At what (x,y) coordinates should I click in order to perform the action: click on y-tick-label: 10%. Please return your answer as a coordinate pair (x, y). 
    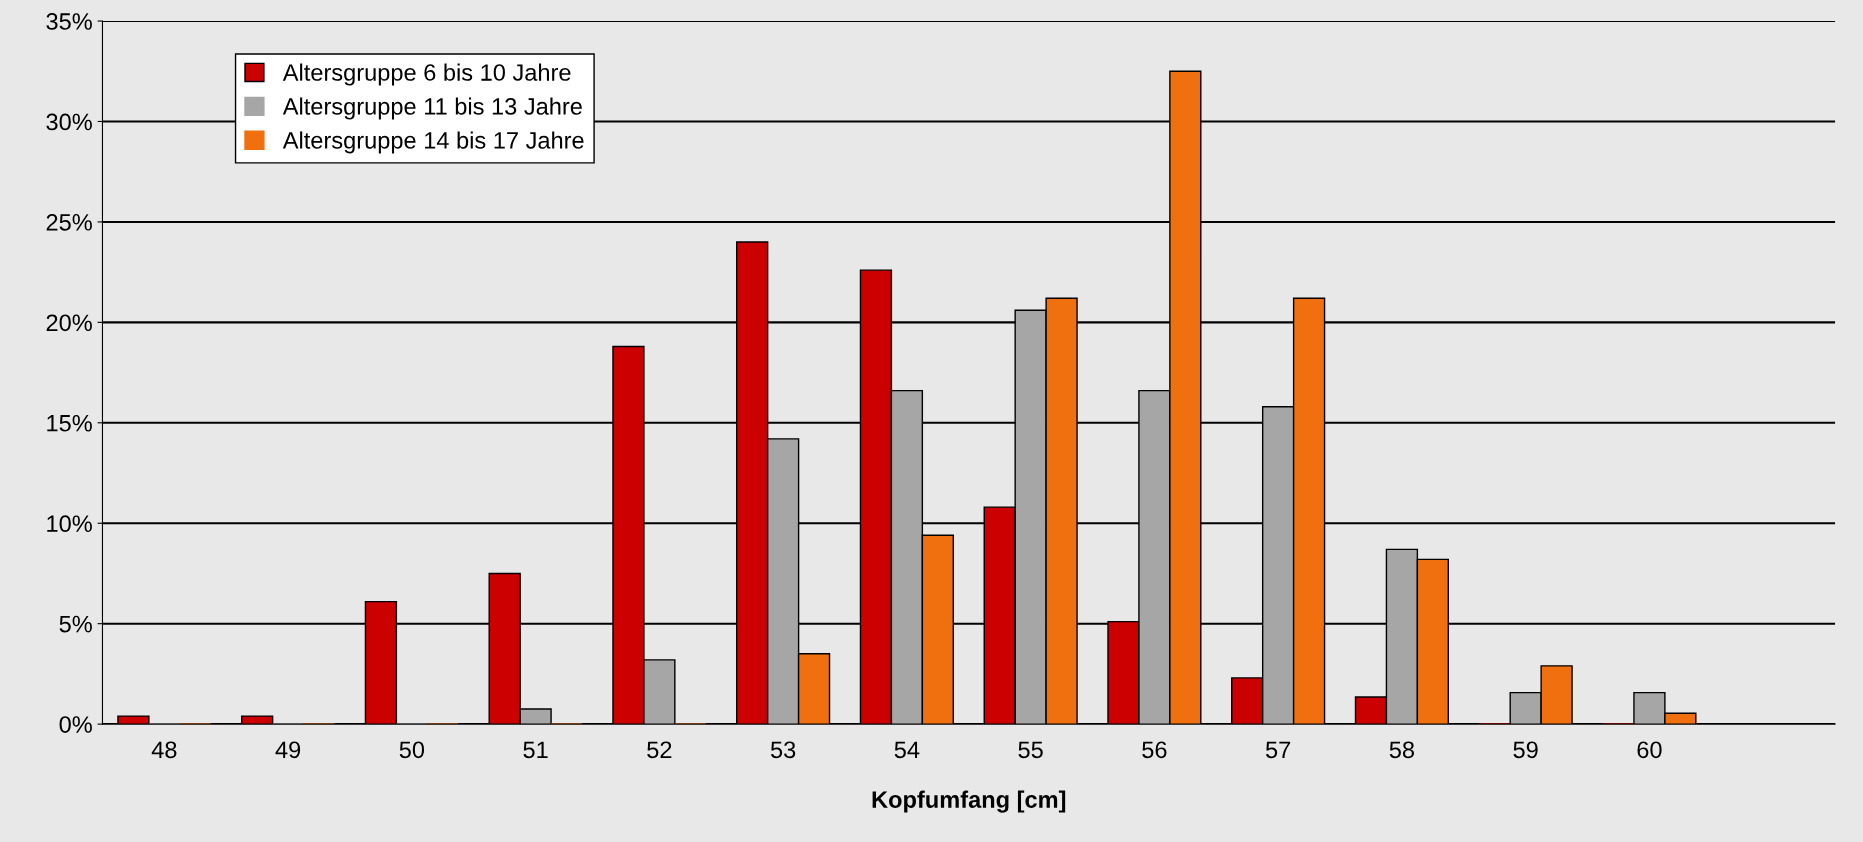
    Looking at the image, I should click on (69, 524).